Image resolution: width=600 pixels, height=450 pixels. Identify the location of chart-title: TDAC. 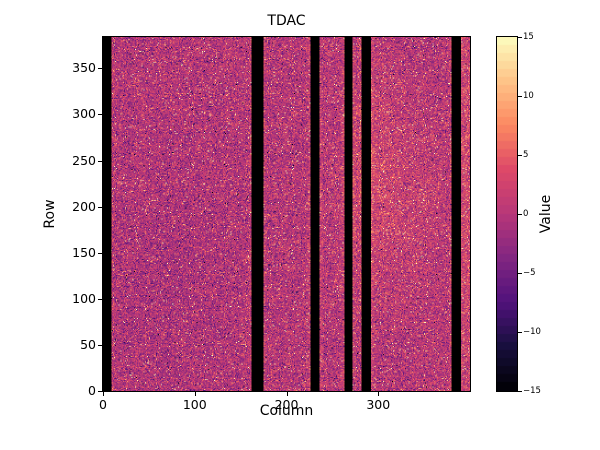
(286, 21).